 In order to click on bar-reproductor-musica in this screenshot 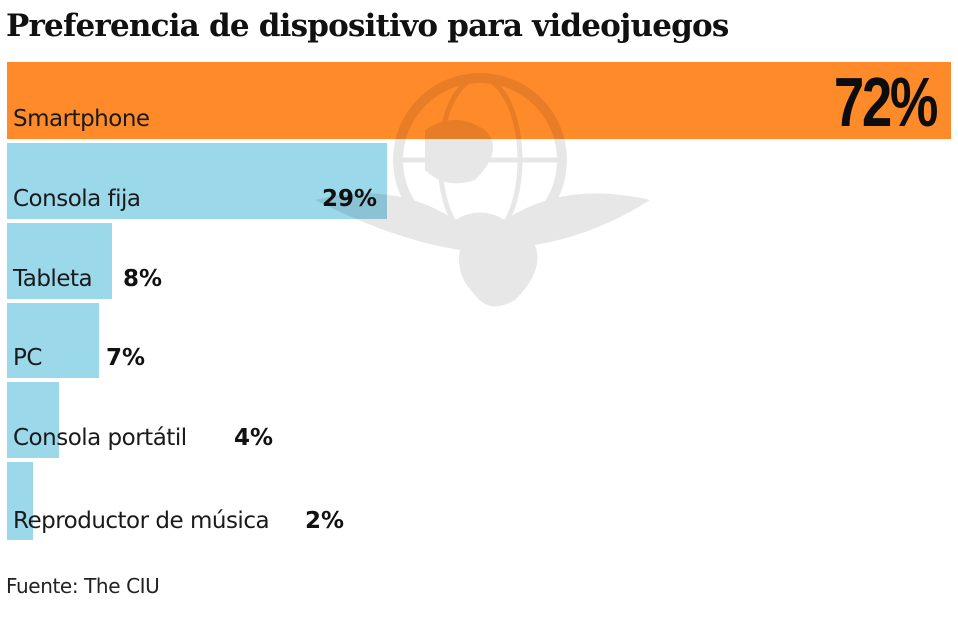, I will do `click(20, 501)`.